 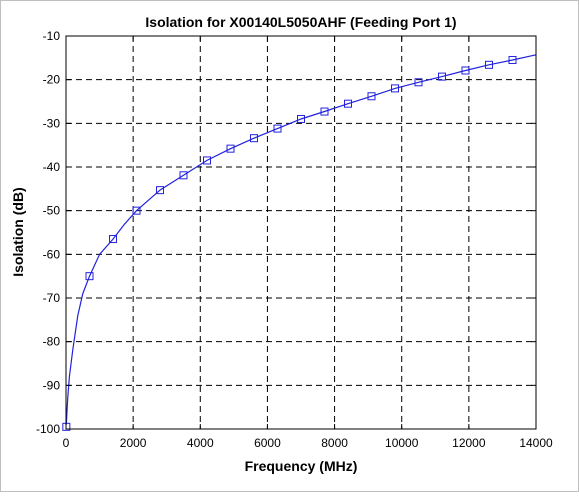 What do you see at coordinates (52, 254) in the screenshot?
I see `y-tick-label: -60` at bounding box center [52, 254].